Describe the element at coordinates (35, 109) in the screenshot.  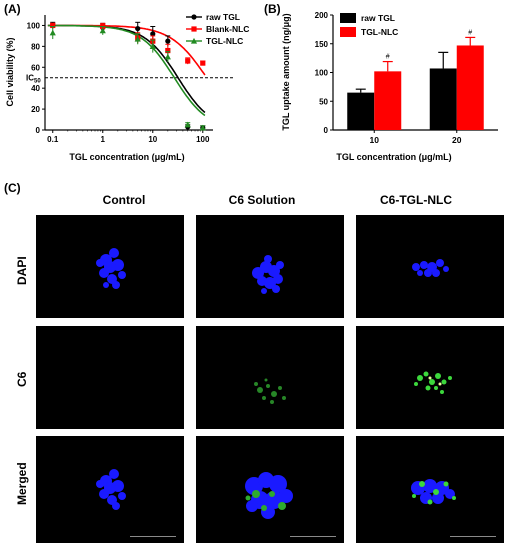
I see `y-tick-label: 20` at that location.